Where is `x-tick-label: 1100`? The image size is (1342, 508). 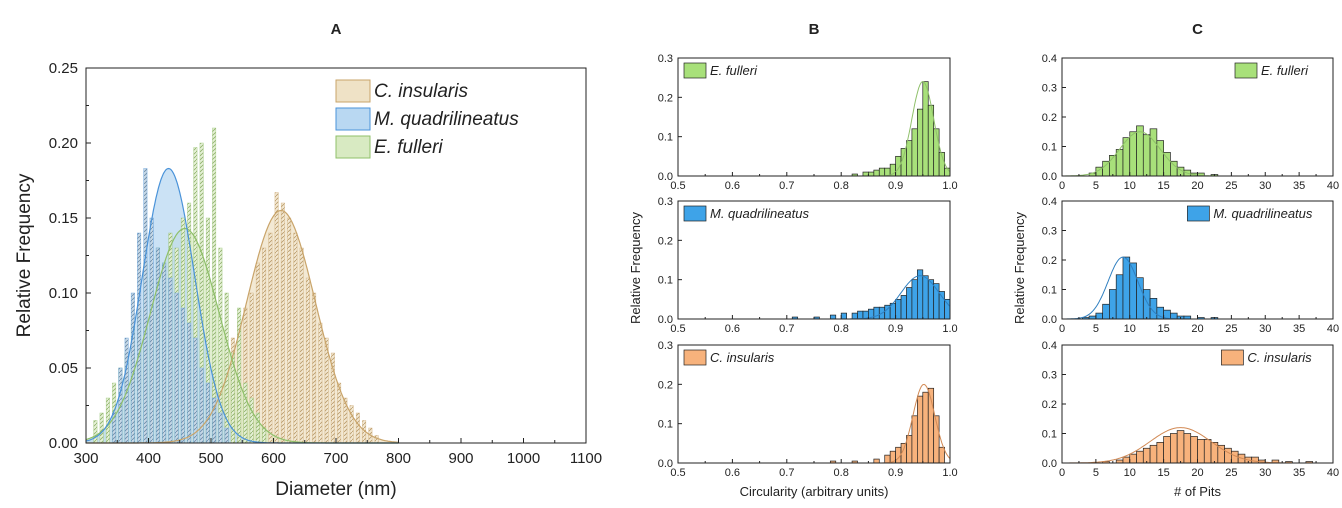
x-tick-label: 1100 is located at coordinates (586, 458).